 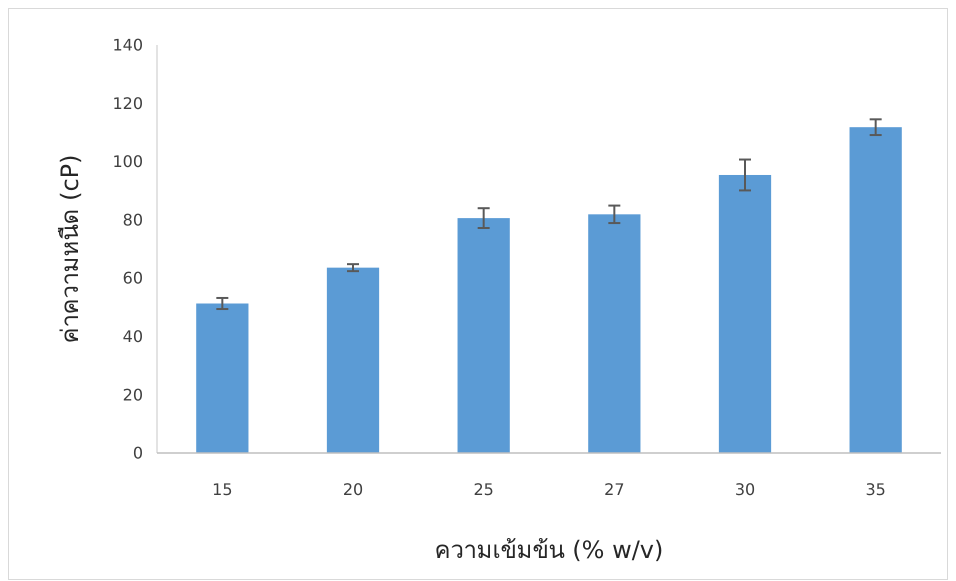 What do you see at coordinates (127, 45) in the screenshot?
I see `y-tick-label: 140` at bounding box center [127, 45].